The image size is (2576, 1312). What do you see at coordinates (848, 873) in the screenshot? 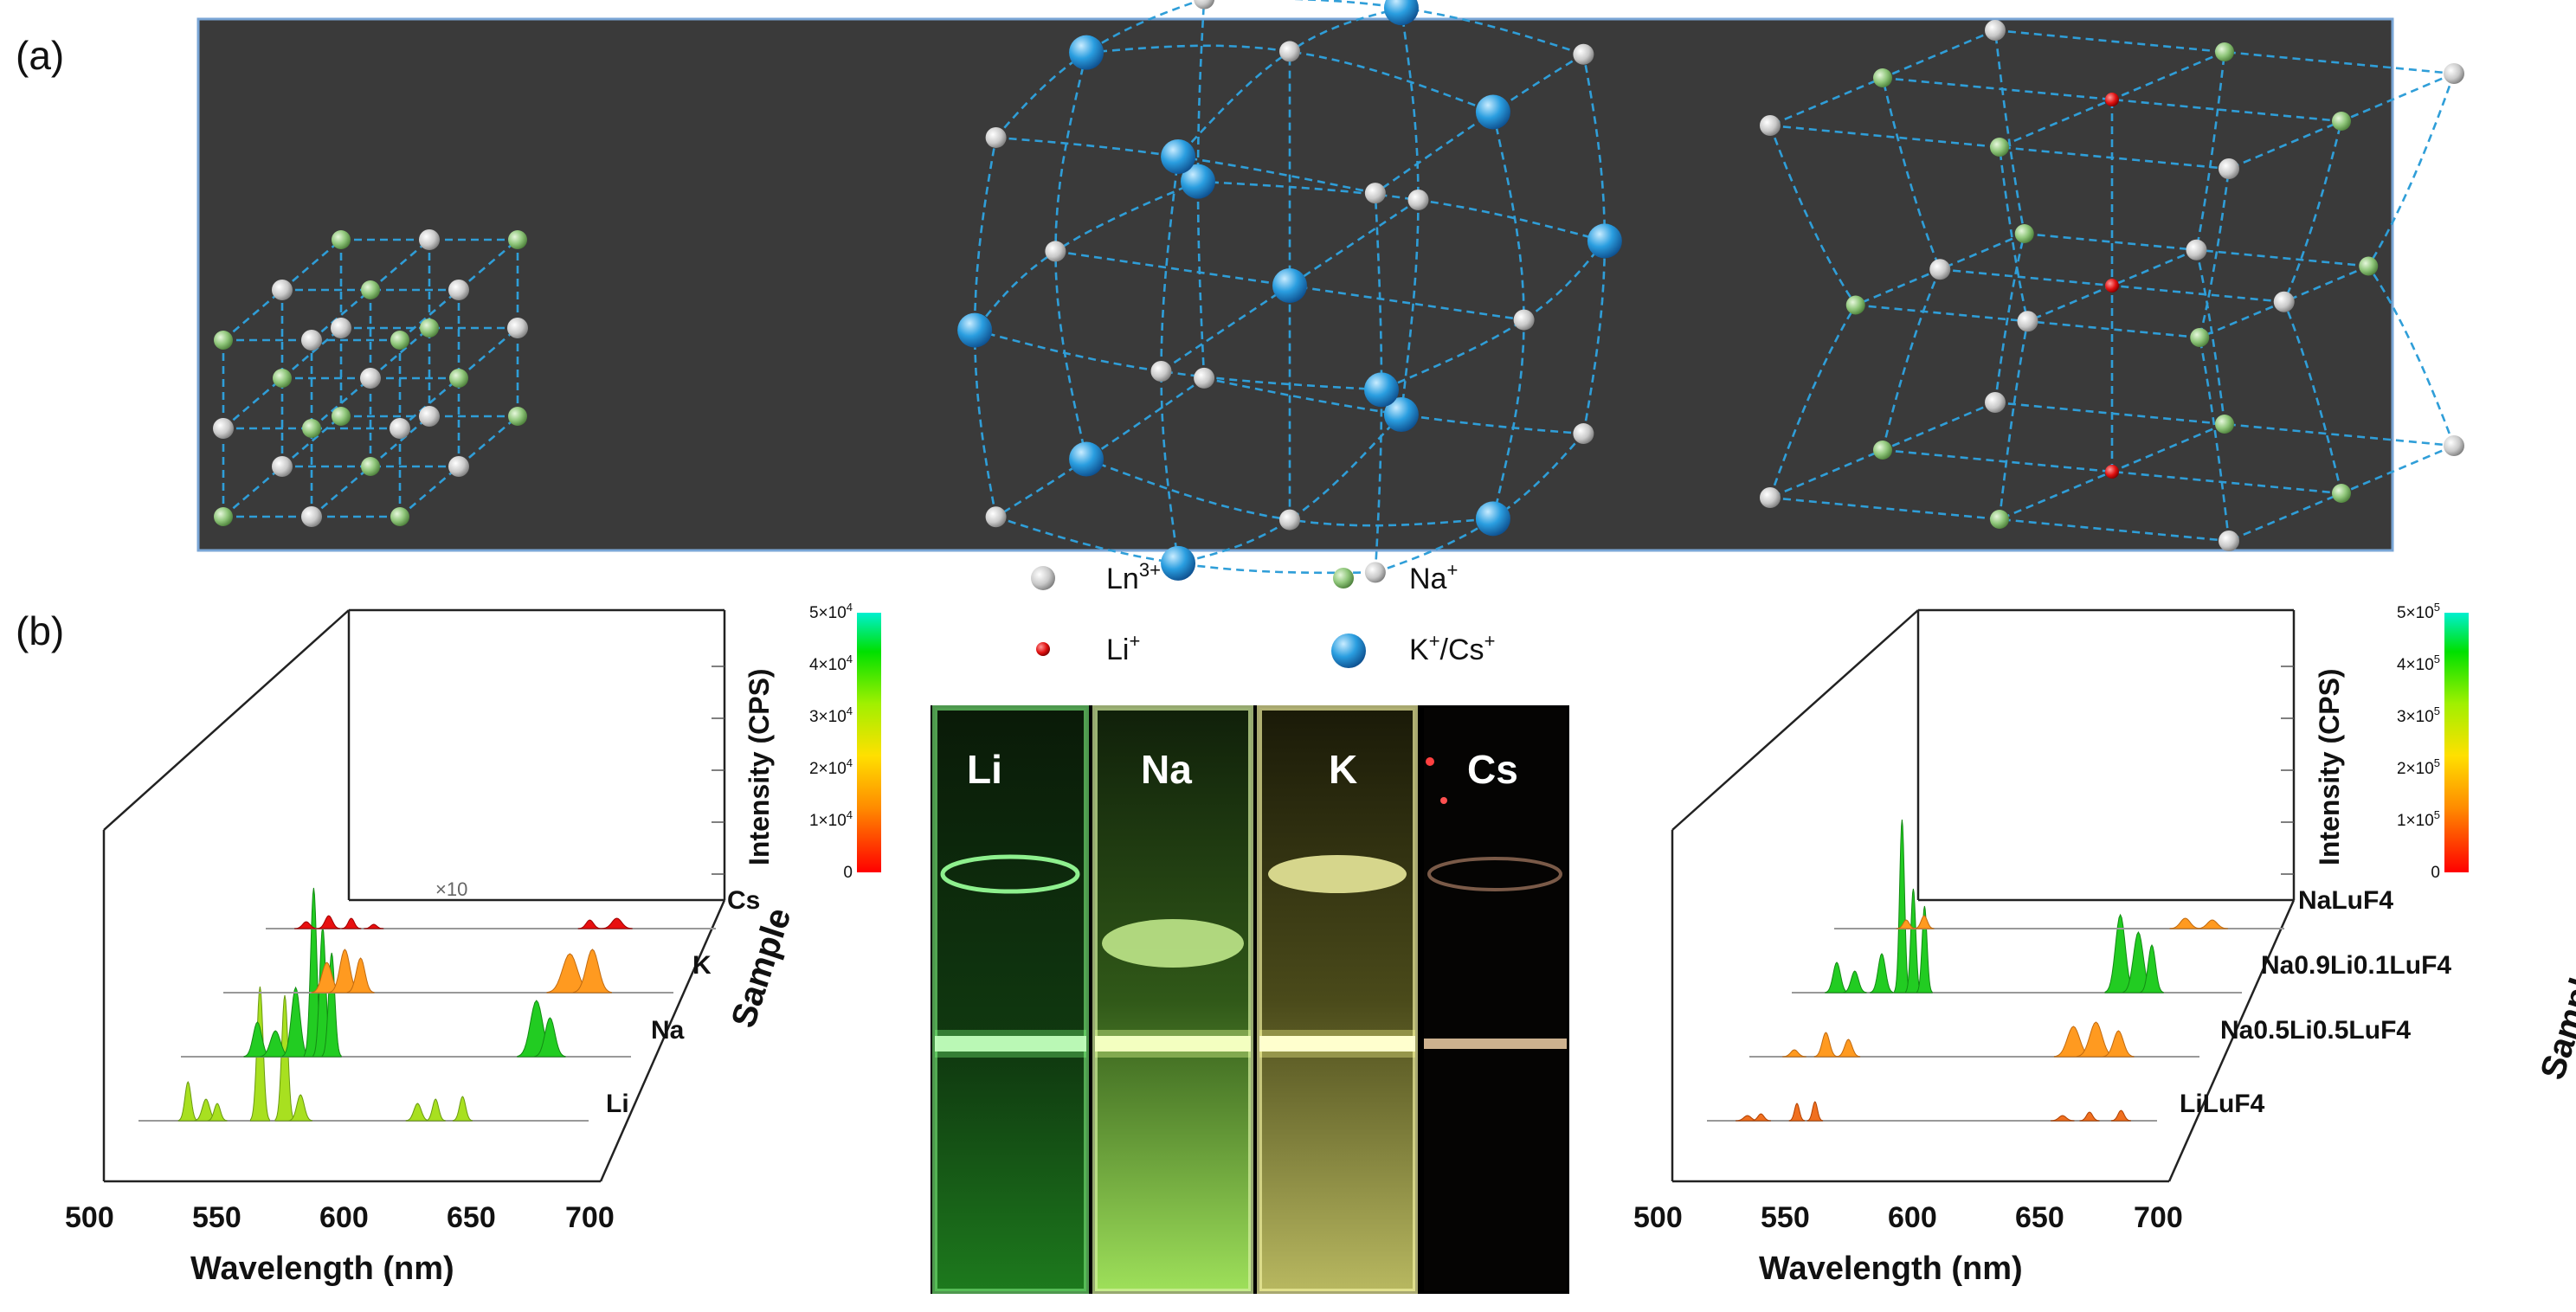
I see `left-cbar-tick: 0` at bounding box center [848, 873].